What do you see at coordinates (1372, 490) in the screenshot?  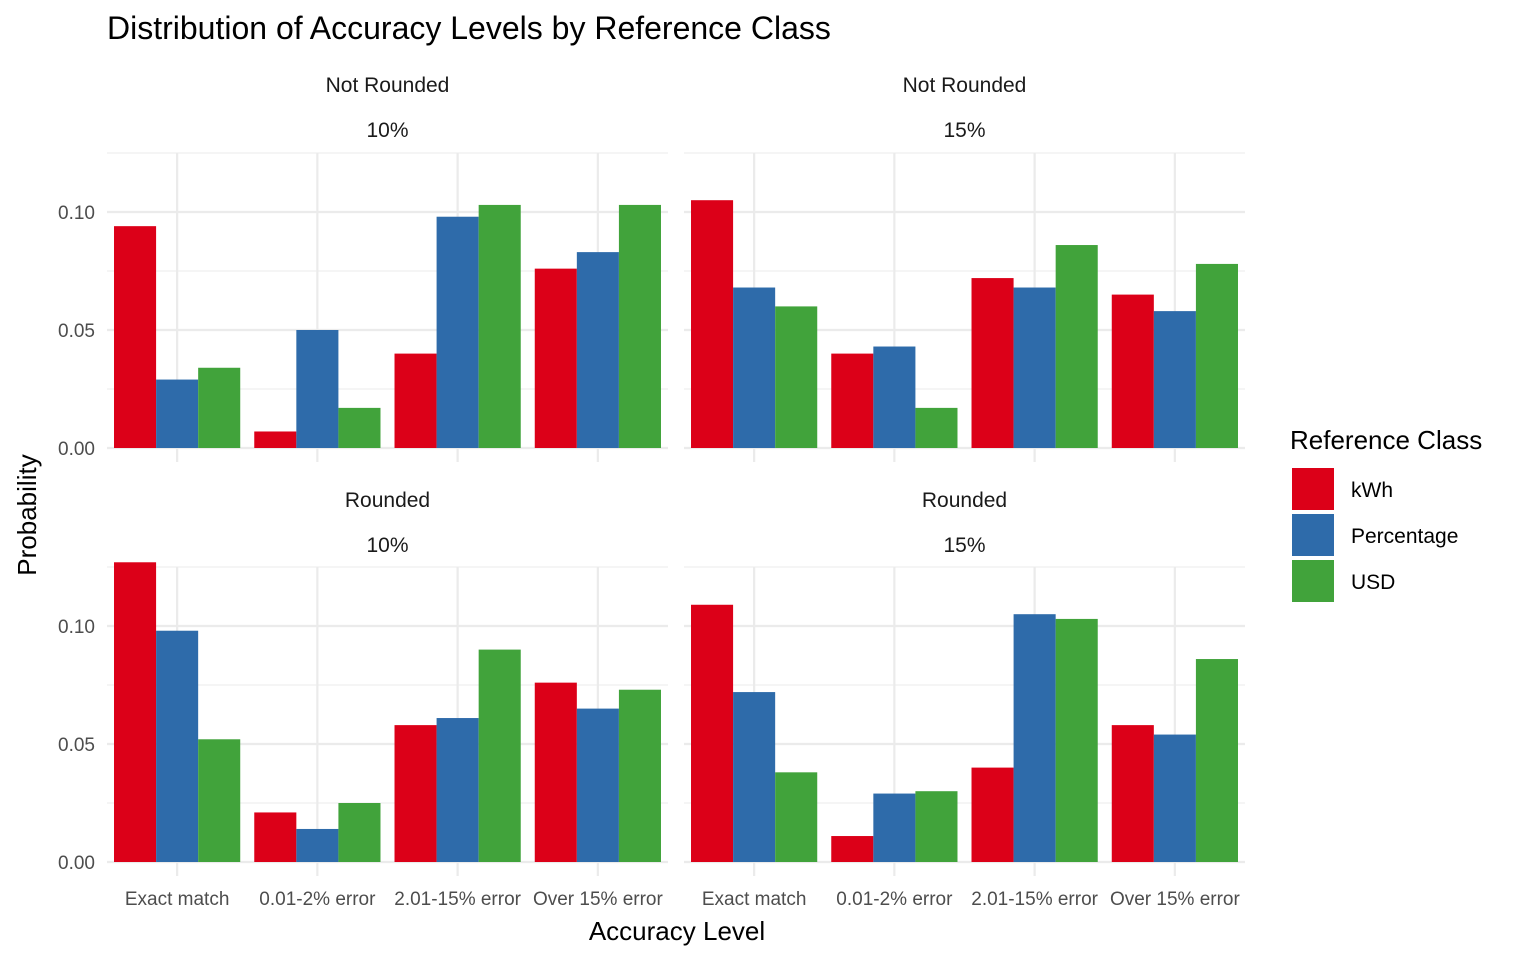 I see `legend-label: kWh` at bounding box center [1372, 490].